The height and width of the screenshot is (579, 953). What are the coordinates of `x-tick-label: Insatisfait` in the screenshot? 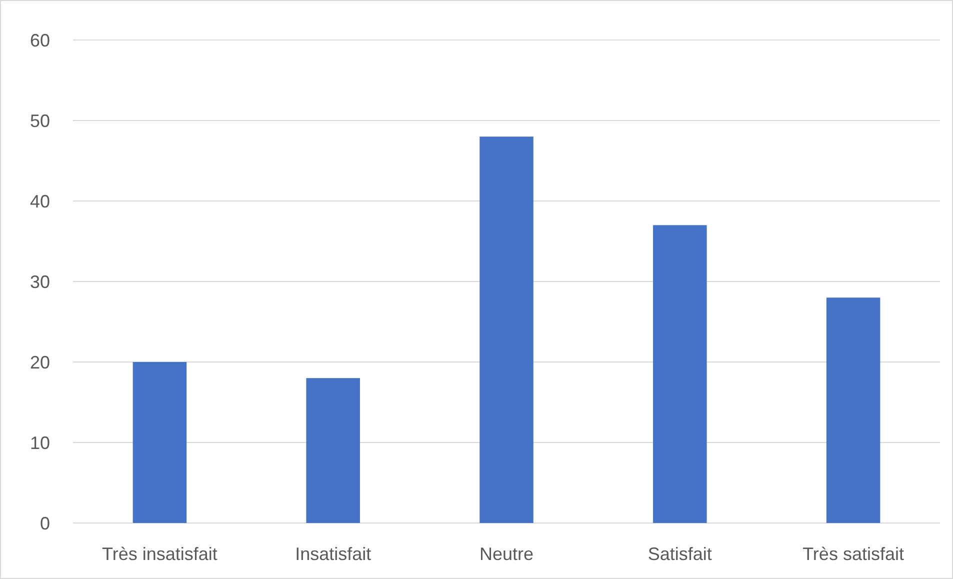 It's located at (333, 554).